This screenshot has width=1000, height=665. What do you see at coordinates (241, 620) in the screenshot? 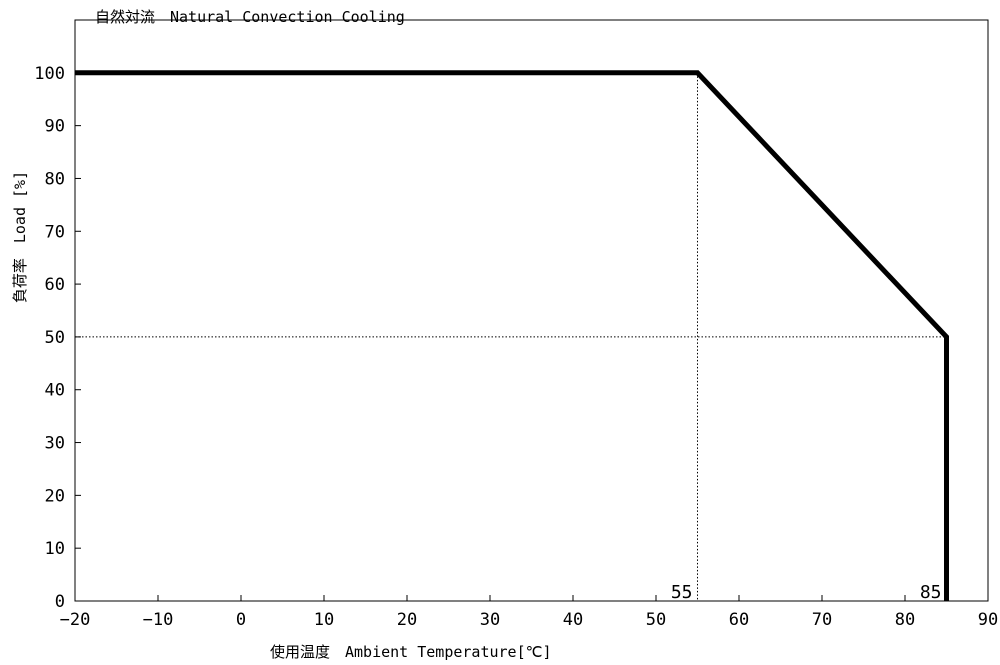
I see `x-tick-label: 0` at bounding box center [241, 620].